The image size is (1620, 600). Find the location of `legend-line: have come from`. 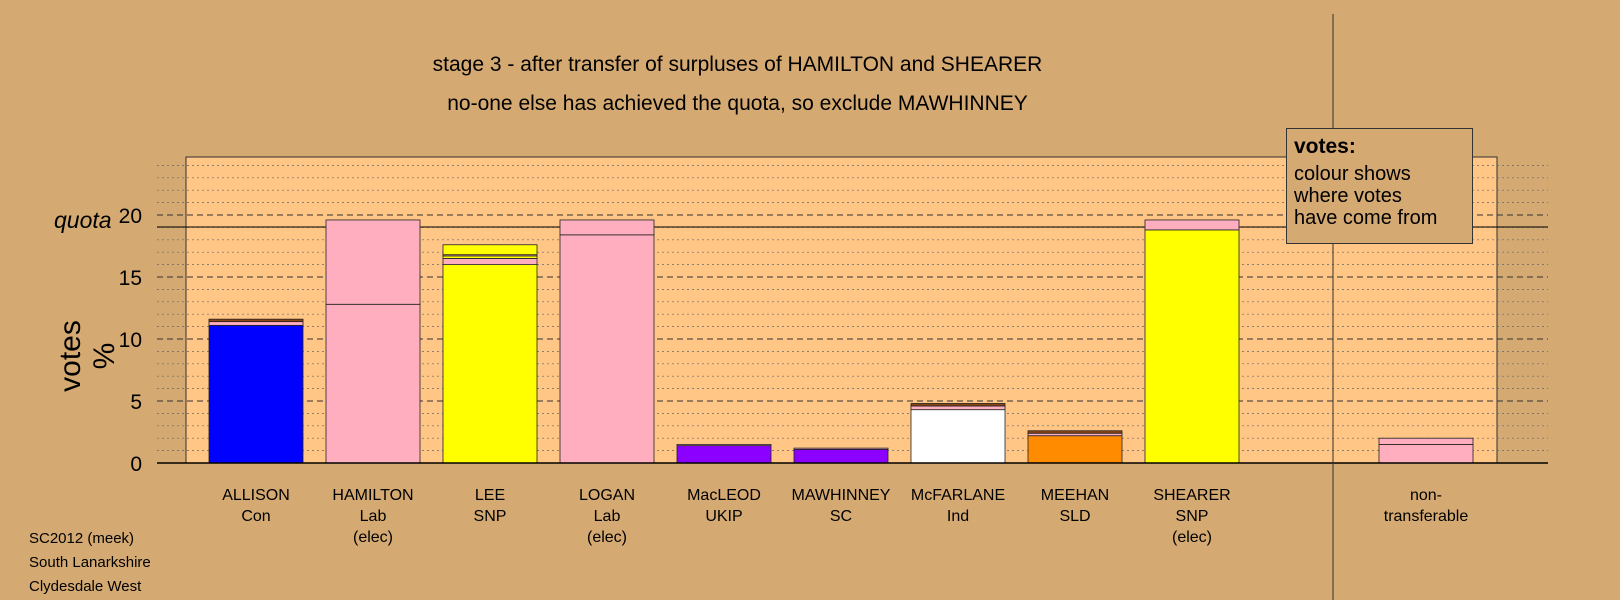

legend-line: have come from is located at coordinates (1366, 218).